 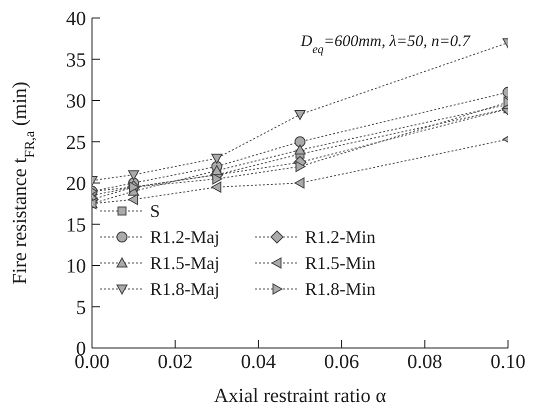 What do you see at coordinates (185, 263) in the screenshot?
I see `legend-label: R1.5-Maj` at bounding box center [185, 263].